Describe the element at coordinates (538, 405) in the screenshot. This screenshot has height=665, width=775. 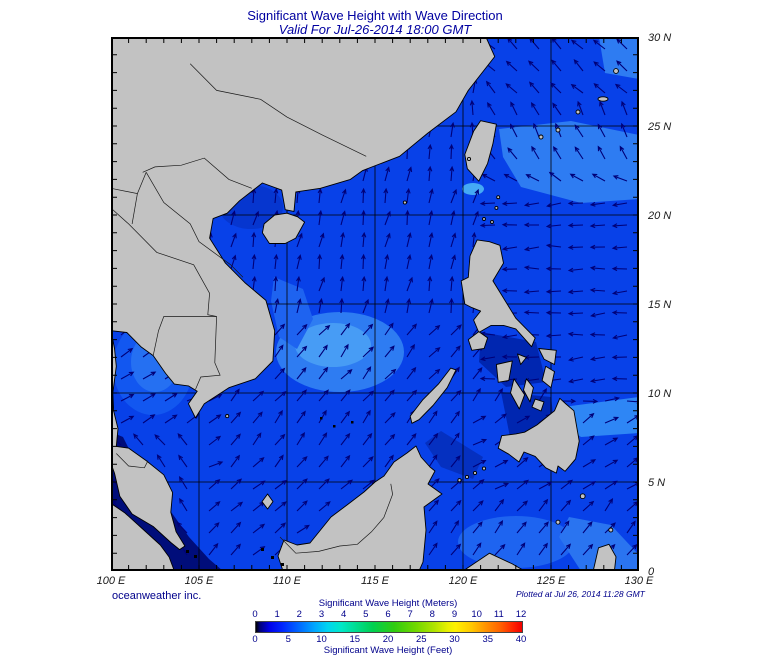
I see `land-bohol` at that location.